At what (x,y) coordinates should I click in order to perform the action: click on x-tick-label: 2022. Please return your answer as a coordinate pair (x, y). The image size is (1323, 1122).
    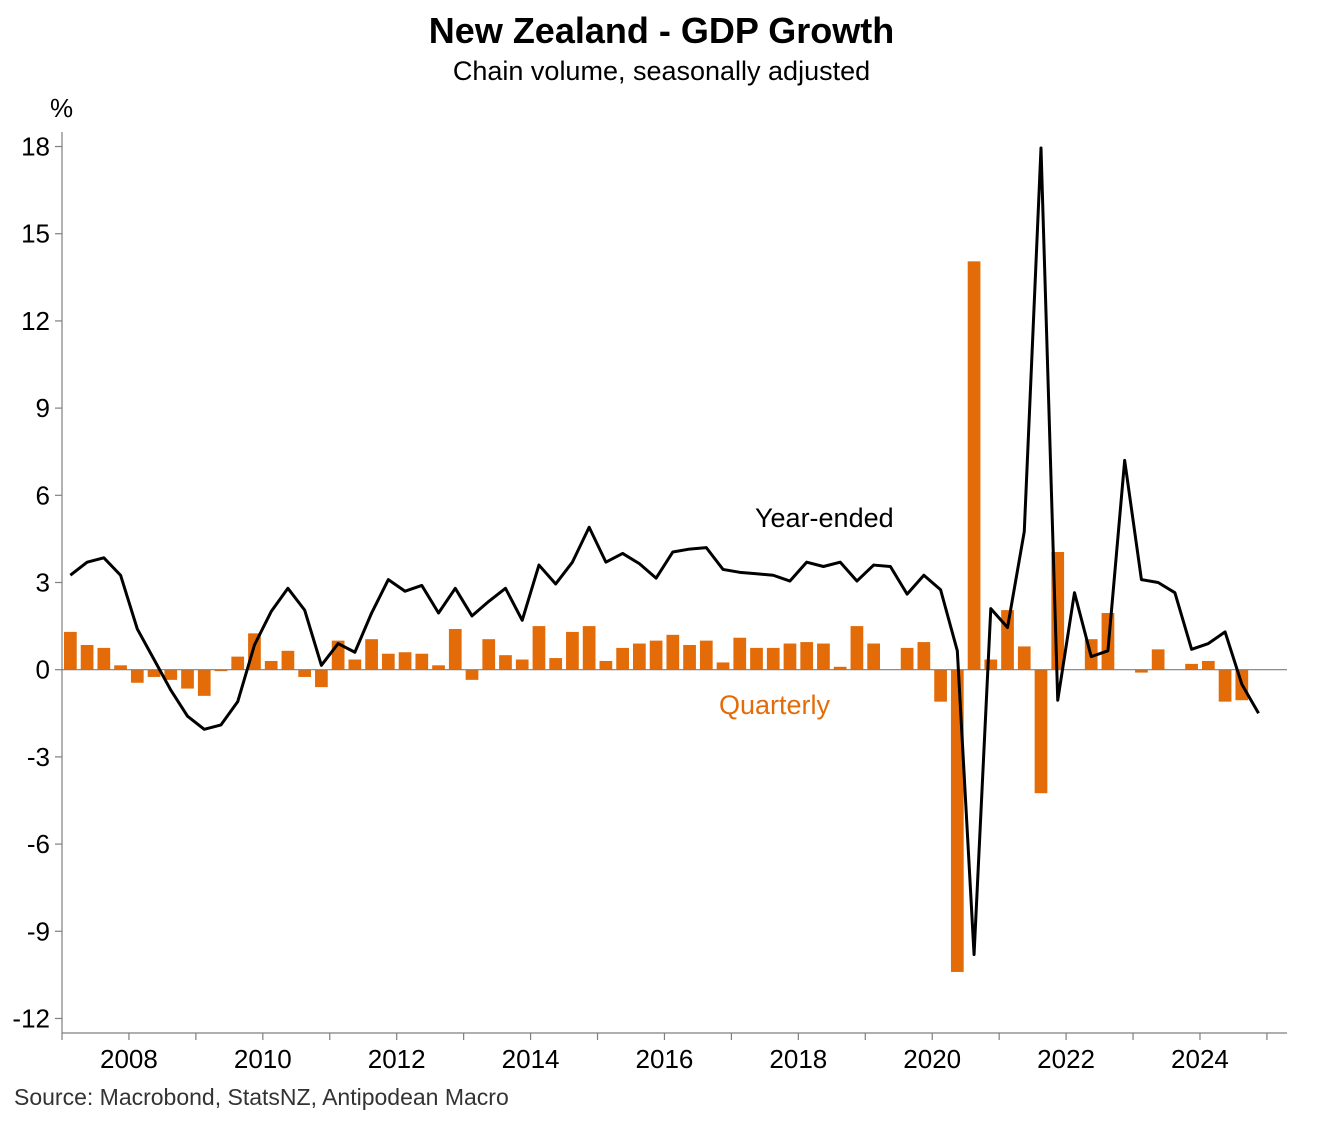
    Looking at the image, I should click on (1066, 1059).